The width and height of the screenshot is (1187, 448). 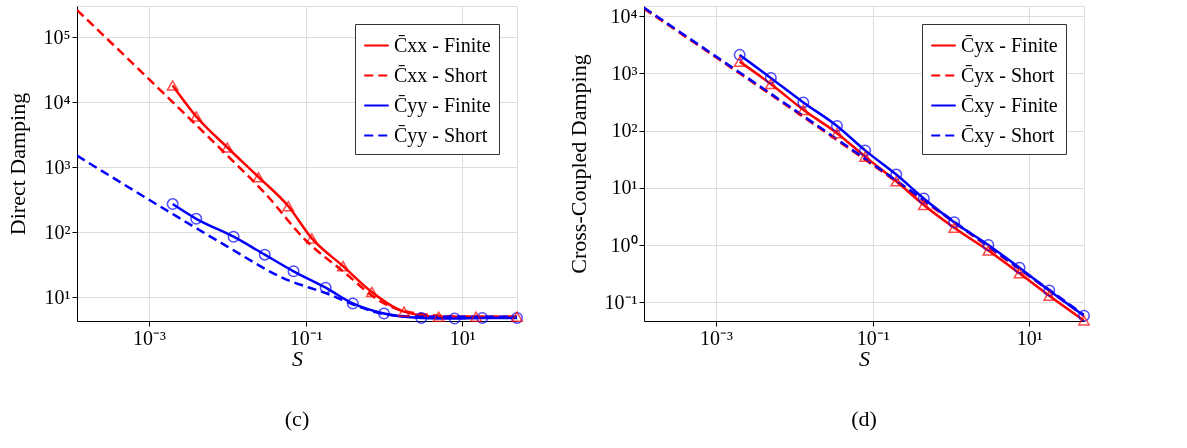 What do you see at coordinates (442, 105) in the screenshot?
I see `legend-label: C̄yy - Finite` at bounding box center [442, 105].